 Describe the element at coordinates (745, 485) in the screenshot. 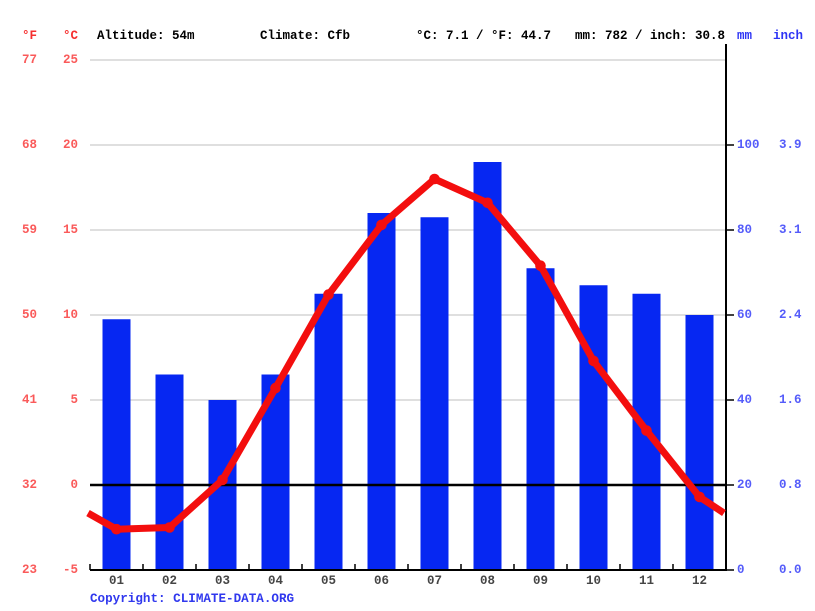

I see `precip-mm-tick-label: 20` at that location.